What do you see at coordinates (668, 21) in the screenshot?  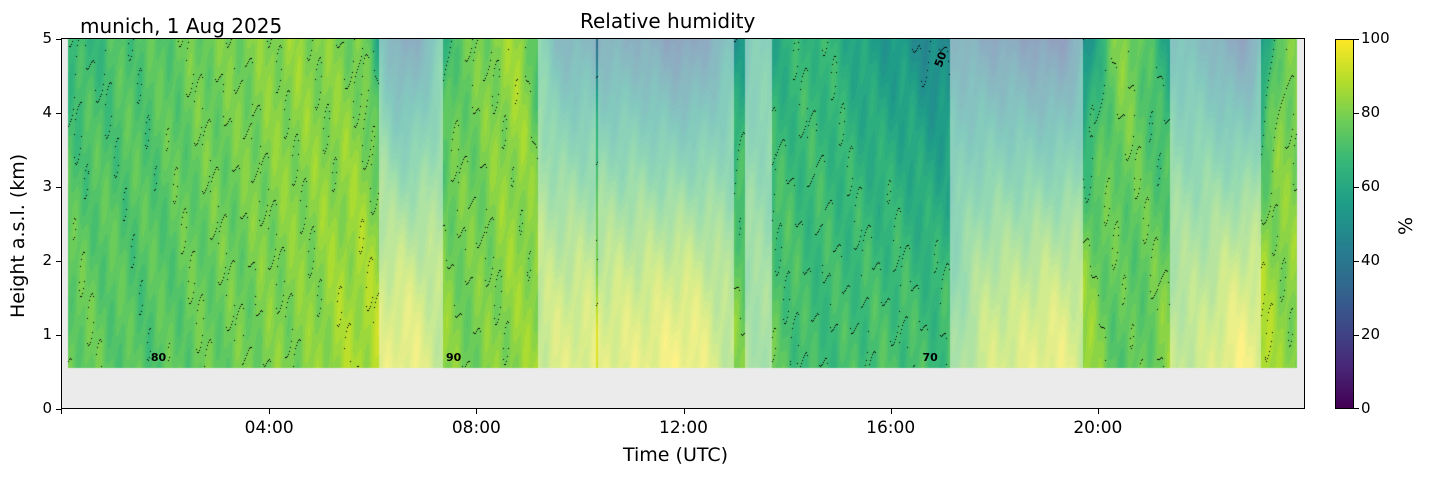 I see `chart-title: Relative humidity` at bounding box center [668, 21].